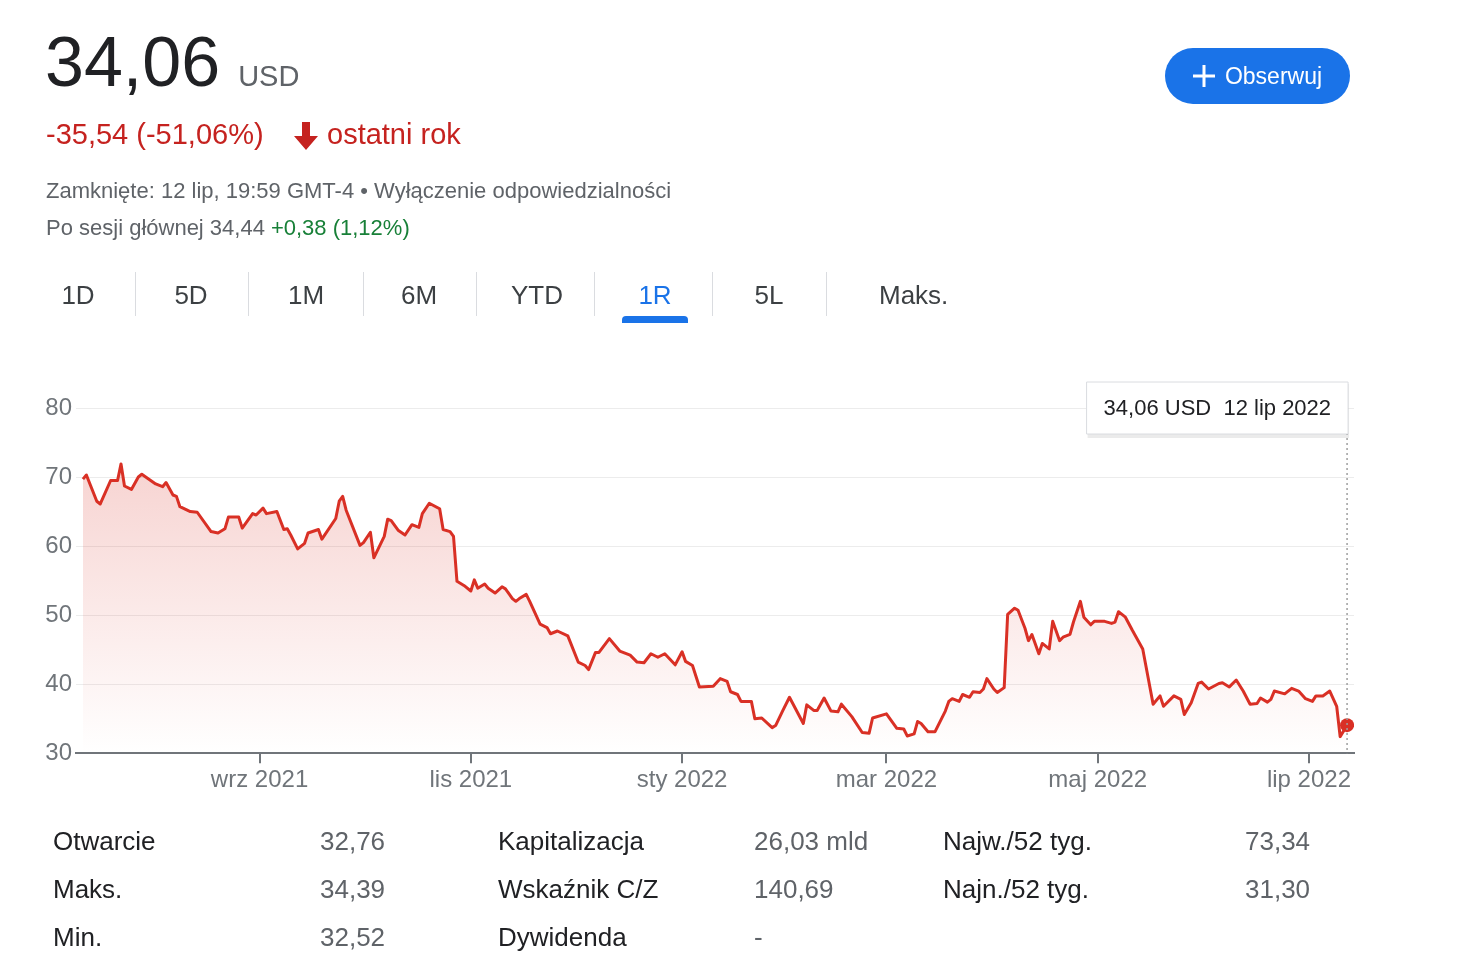 This screenshot has height=956, width=1463. I want to click on text: Otwarcie, so click(104, 841).